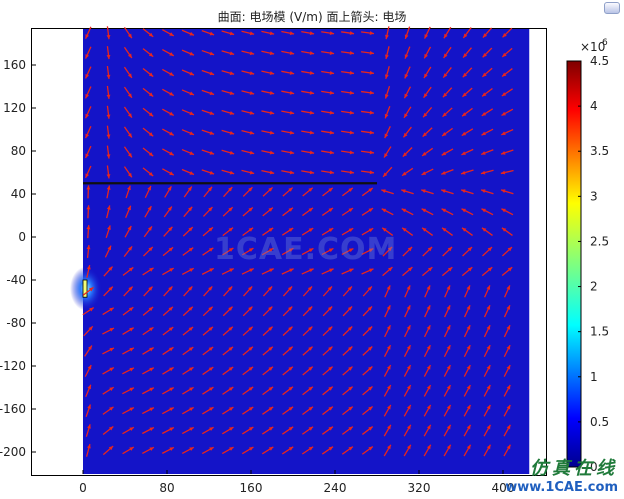 Image resolution: width=624 pixels, height=499 pixels. What do you see at coordinates (561, 474) in the screenshot?
I see `site-logo: 仿真在线 www.1CAE.com` at bounding box center [561, 474].